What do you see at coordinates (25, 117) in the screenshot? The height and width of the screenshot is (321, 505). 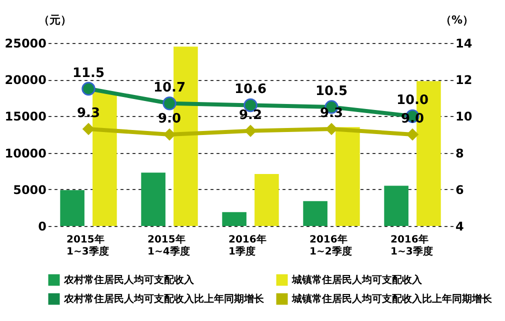 I see `y-tick-label: 15000` at bounding box center [25, 117].